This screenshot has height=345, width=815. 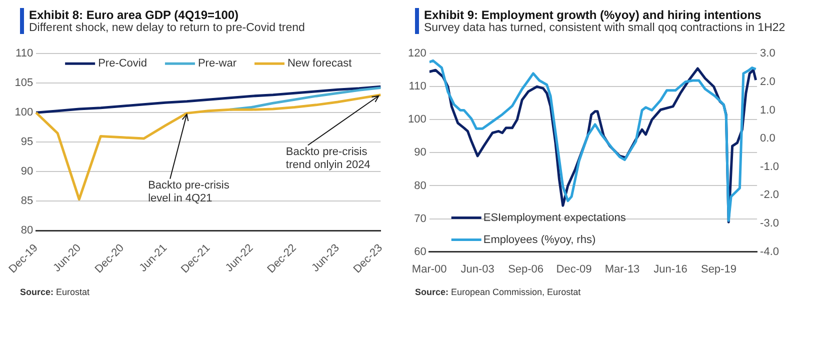 I want to click on y2-tick-label: 0.0, so click(x=768, y=138).